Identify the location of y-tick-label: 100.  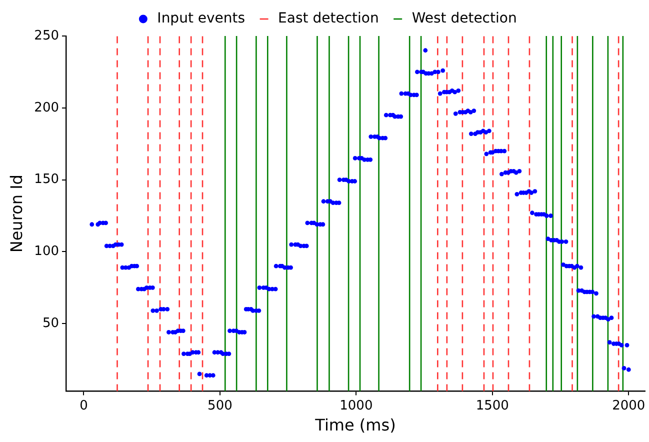
(47, 252).